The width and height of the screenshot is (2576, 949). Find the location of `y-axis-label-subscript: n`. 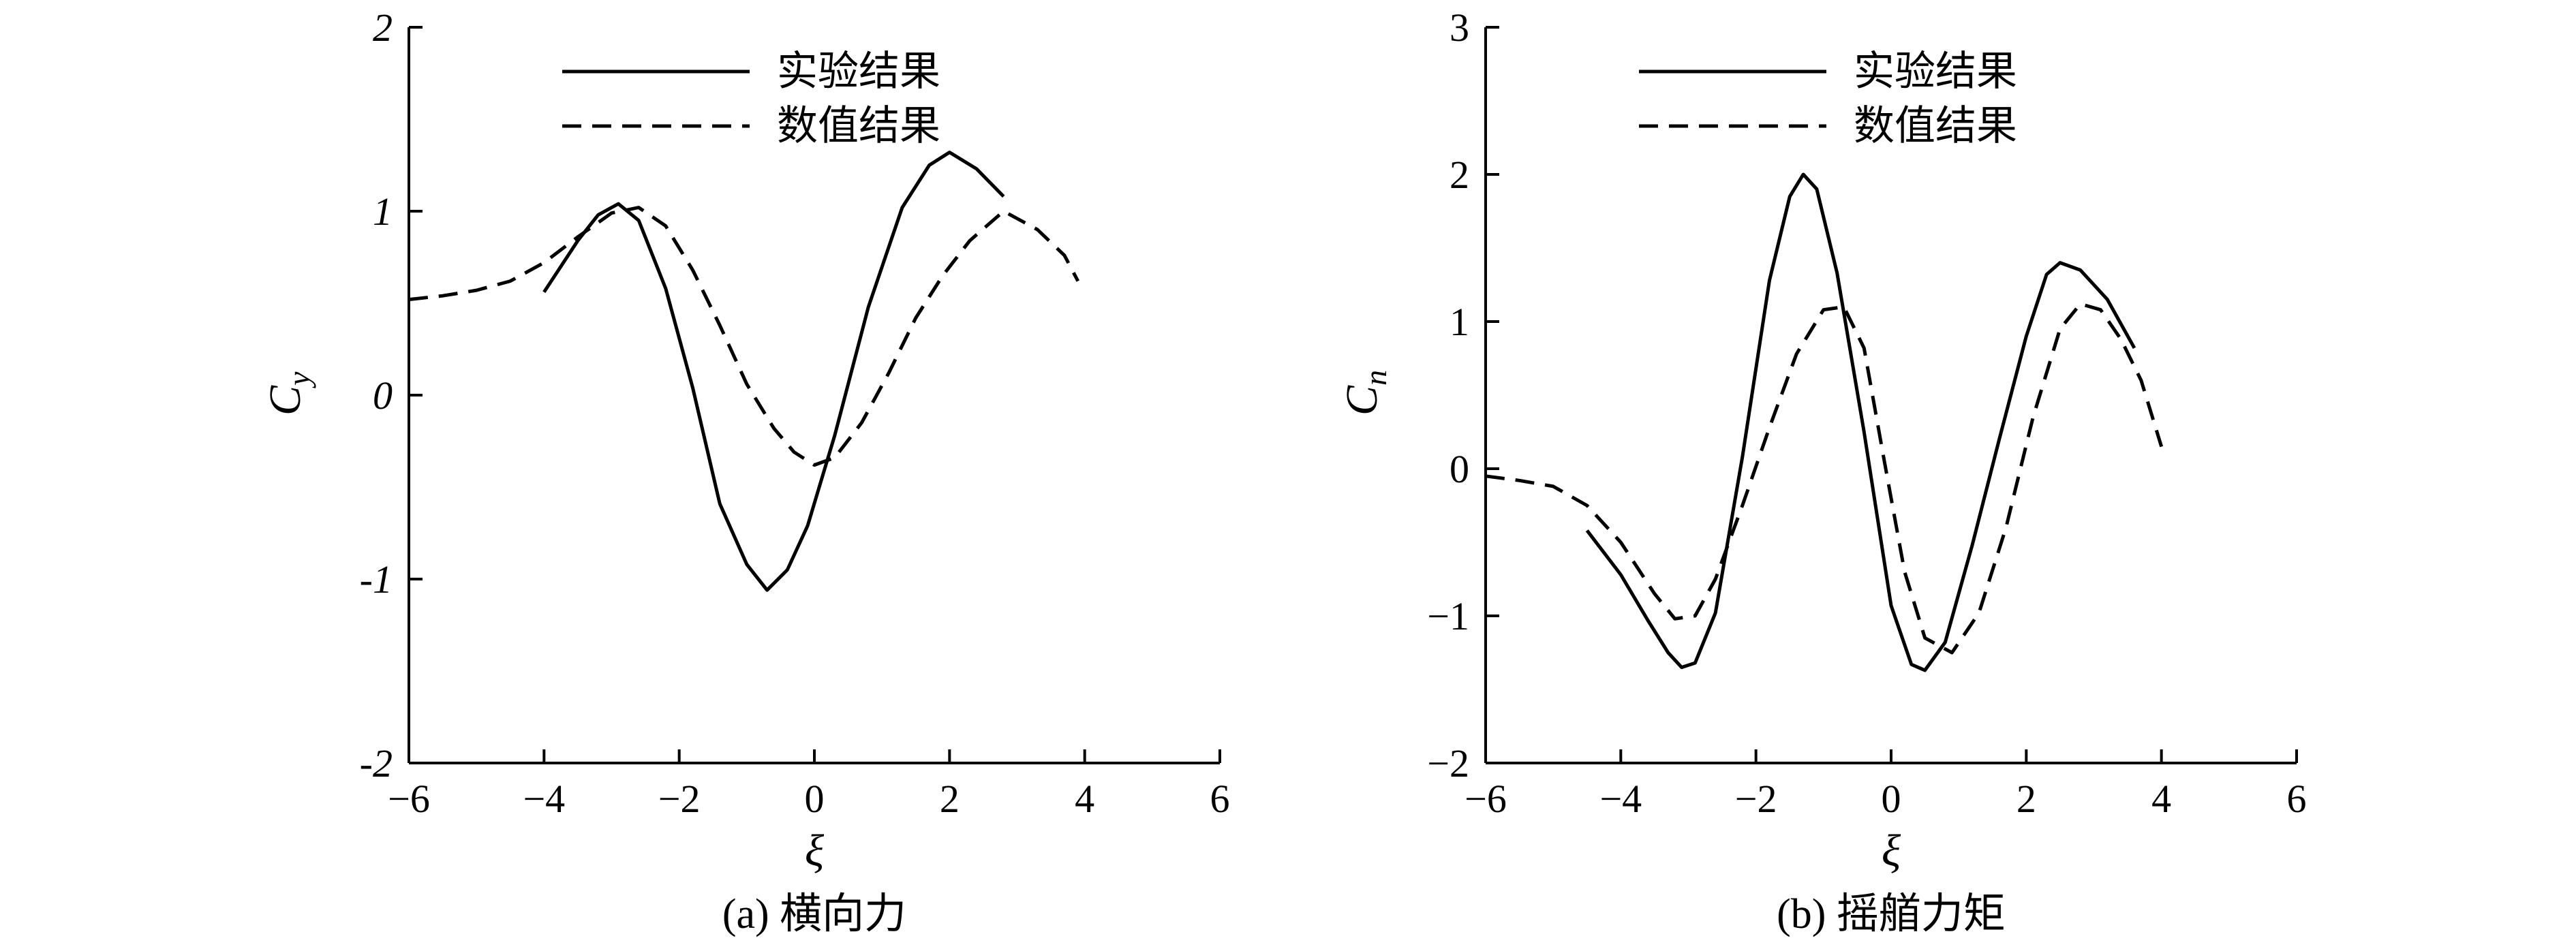

y-axis-label-subscript: n is located at coordinates (1375, 378).